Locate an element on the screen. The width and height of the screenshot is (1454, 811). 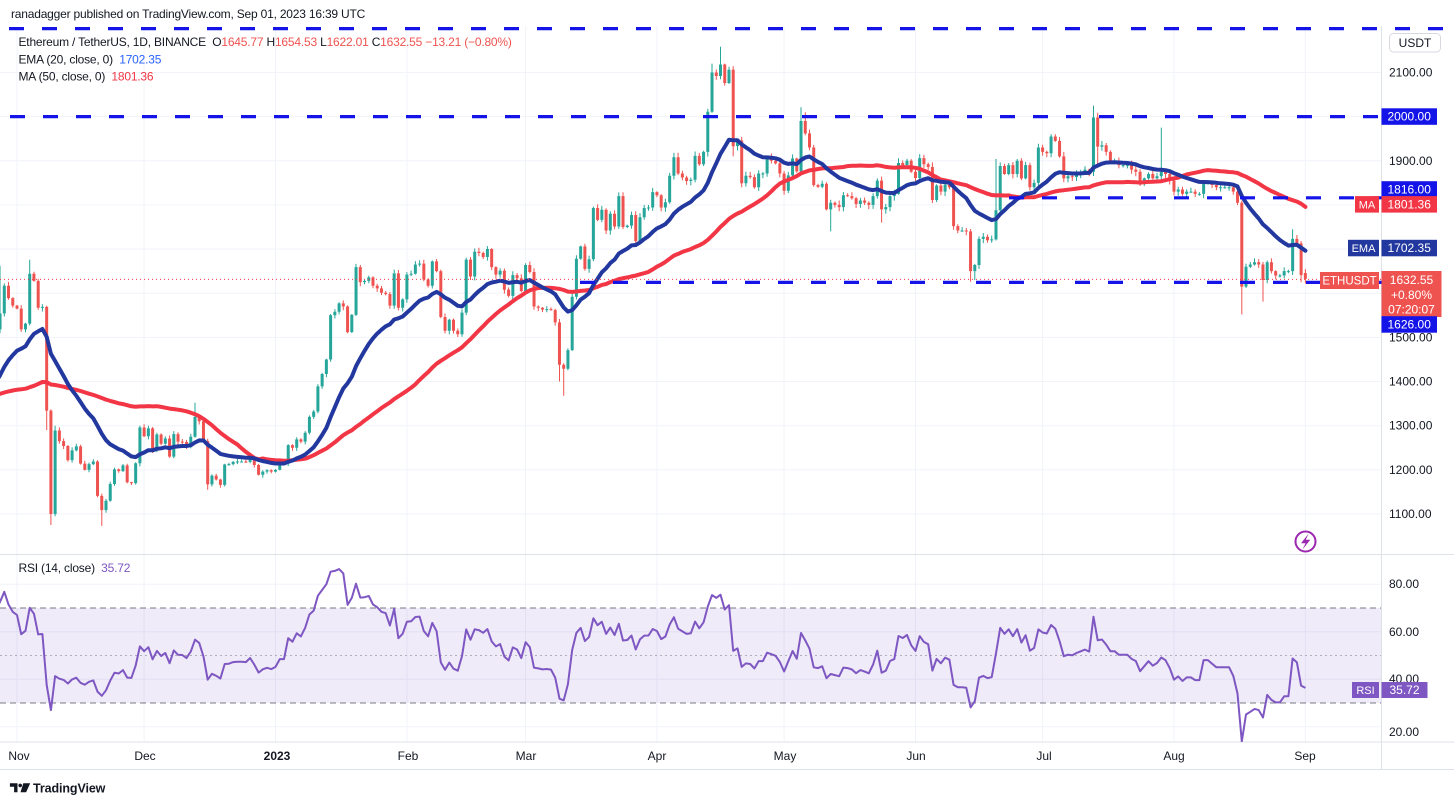
svg-text: USDT is located at coordinates (1415, 43).